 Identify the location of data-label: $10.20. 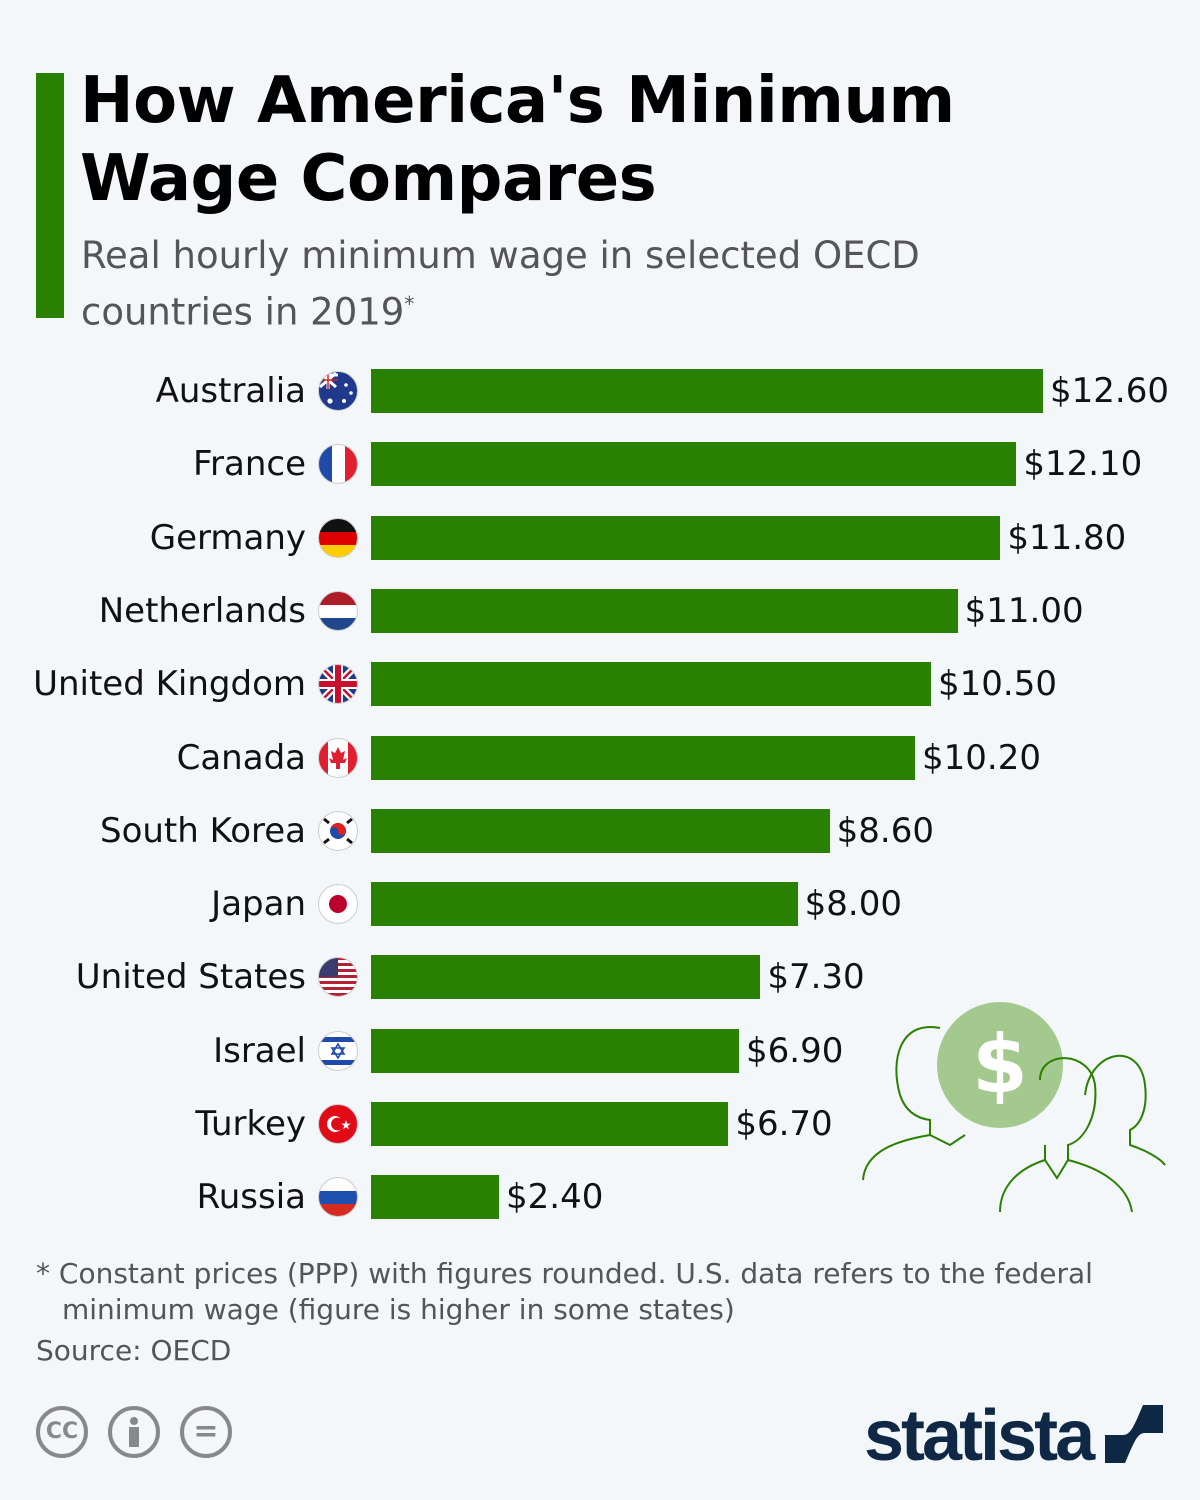
(981, 757).